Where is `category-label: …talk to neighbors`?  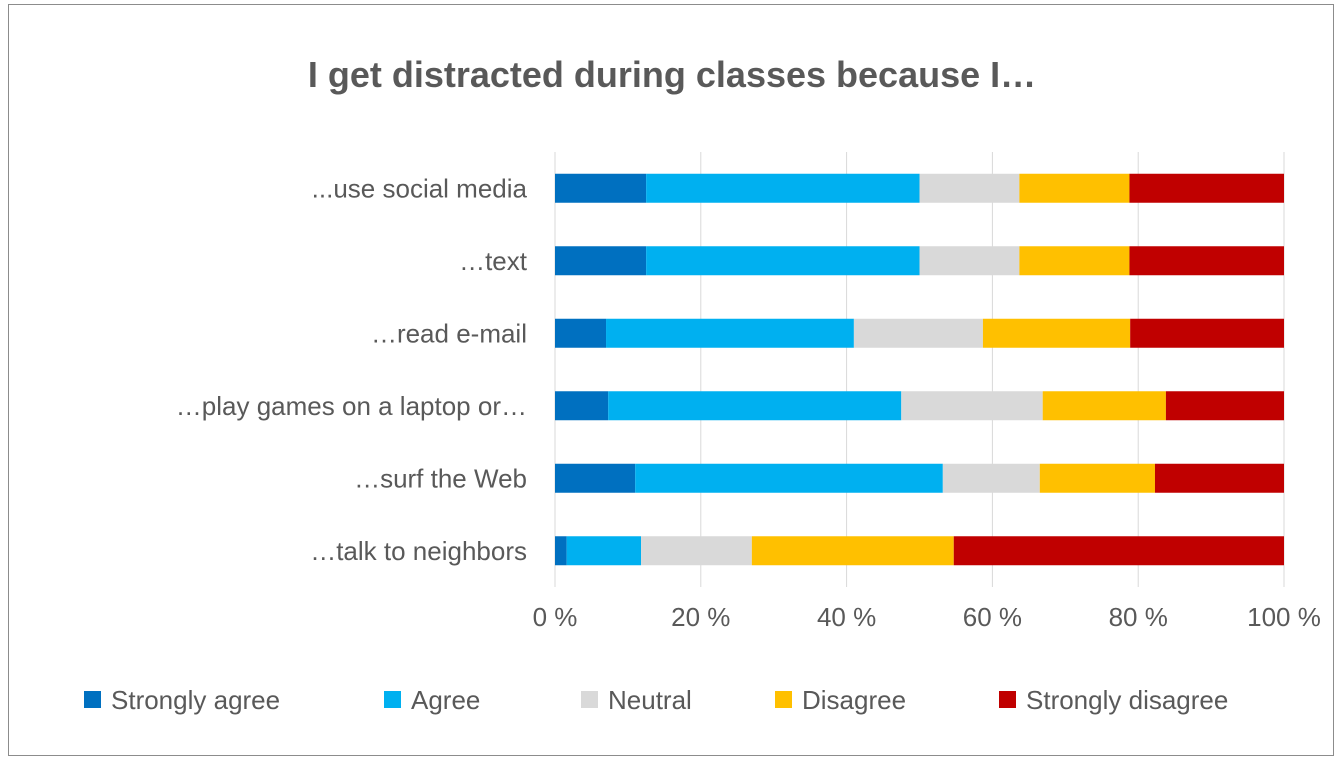 category-label: …talk to neighbors is located at coordinates (418, 551).